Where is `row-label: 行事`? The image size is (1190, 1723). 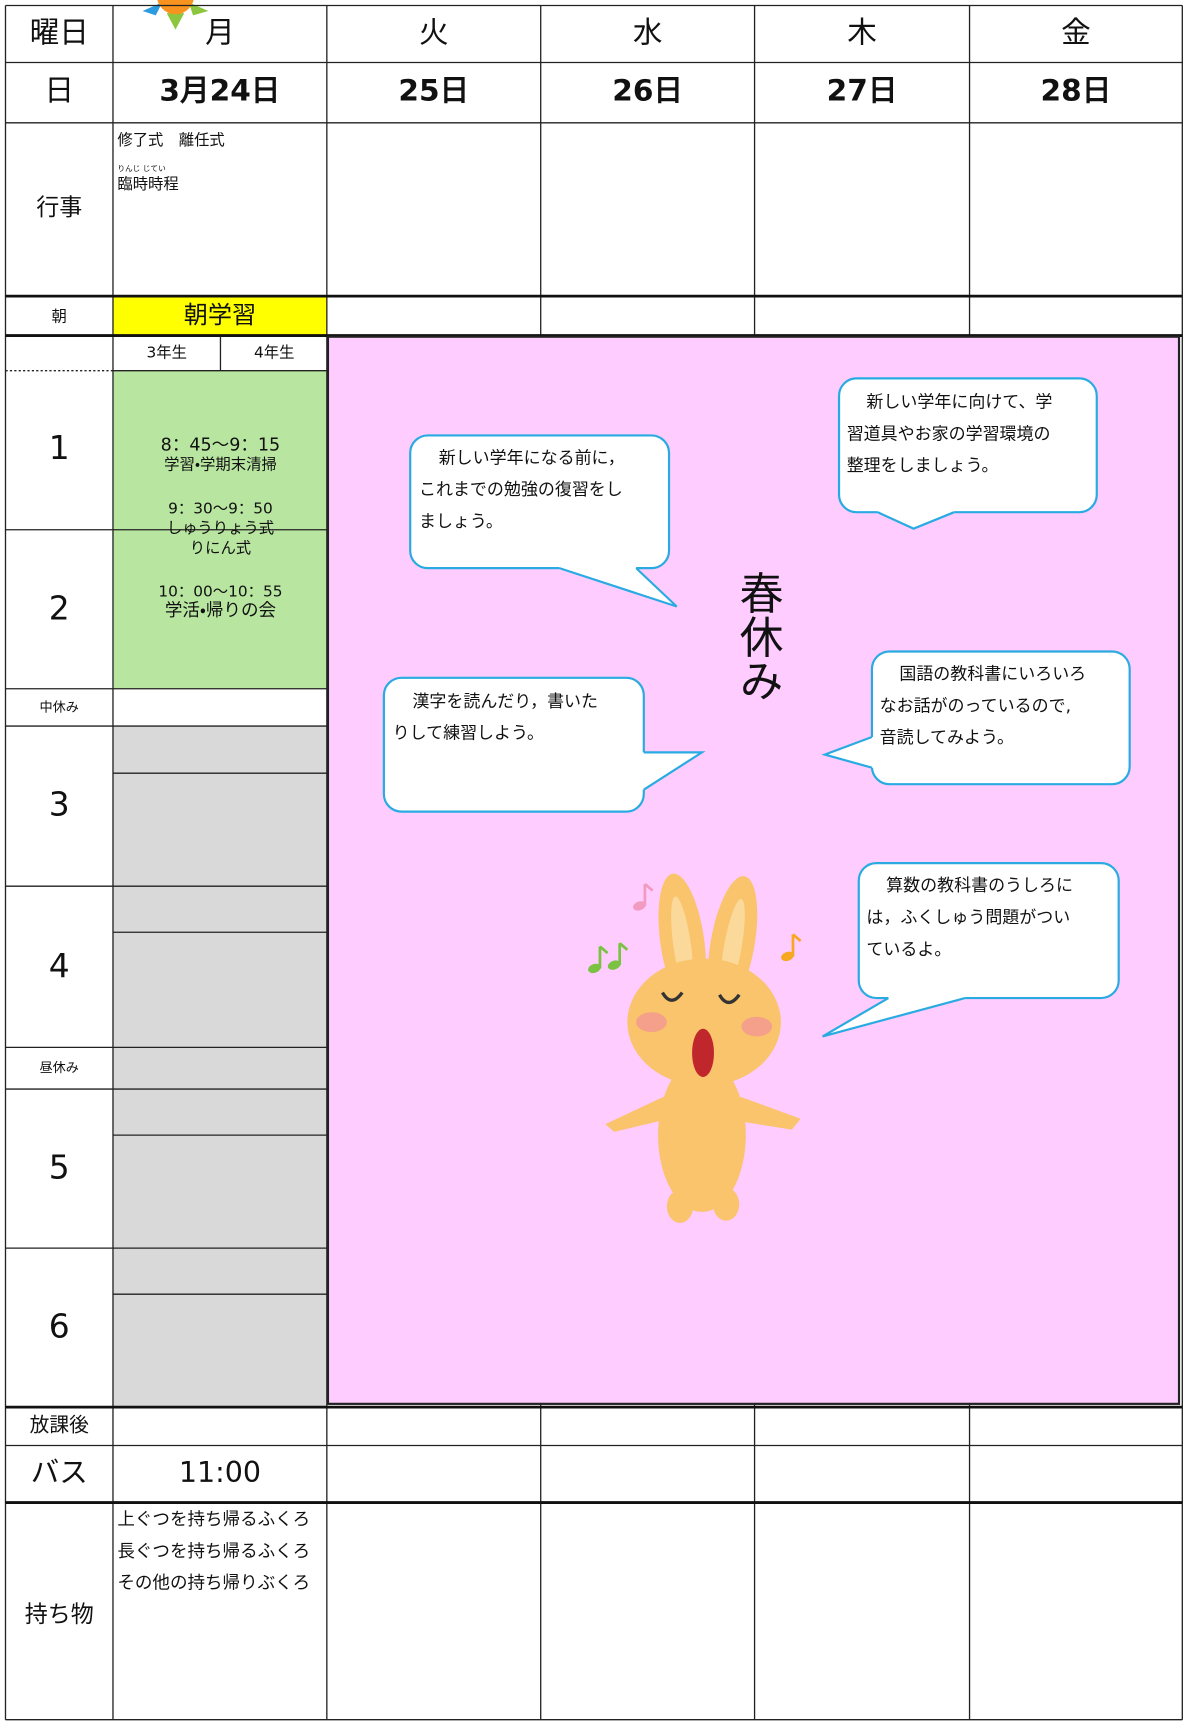 row-label: 行事 is located at coordinates (59, 208).